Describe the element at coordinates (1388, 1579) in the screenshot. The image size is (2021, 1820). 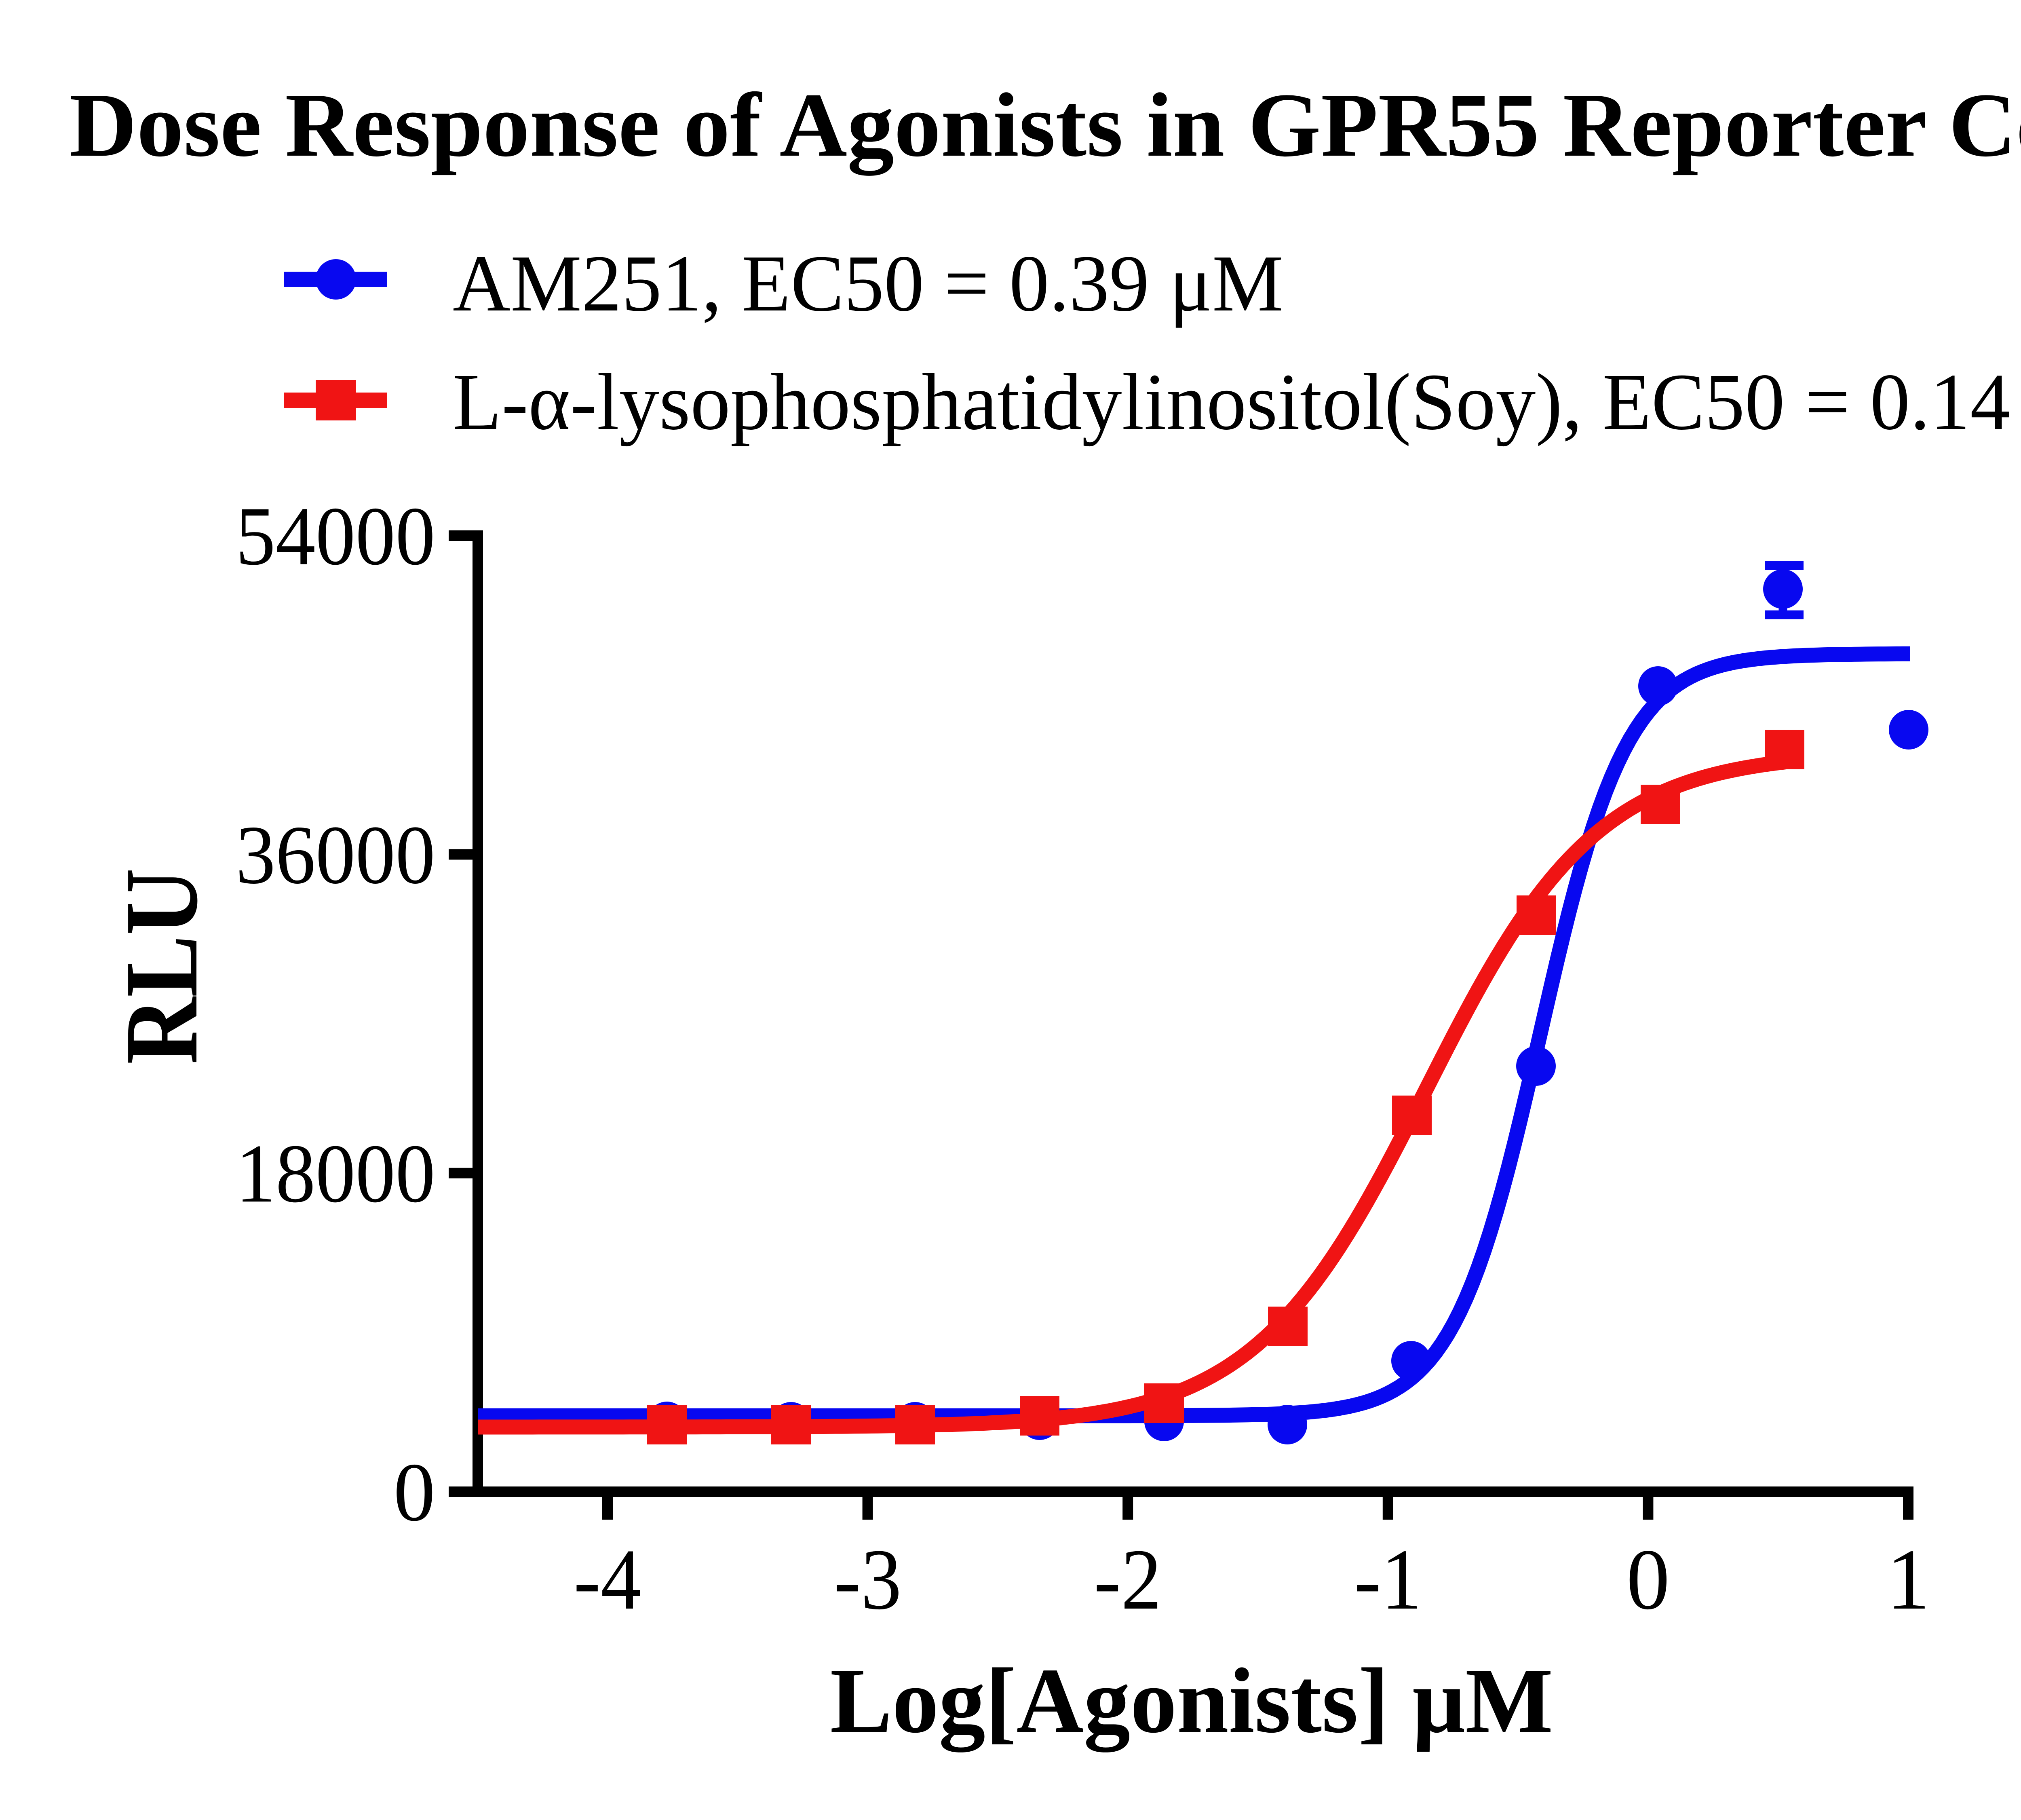
I see `svg-text: -1` at that location.